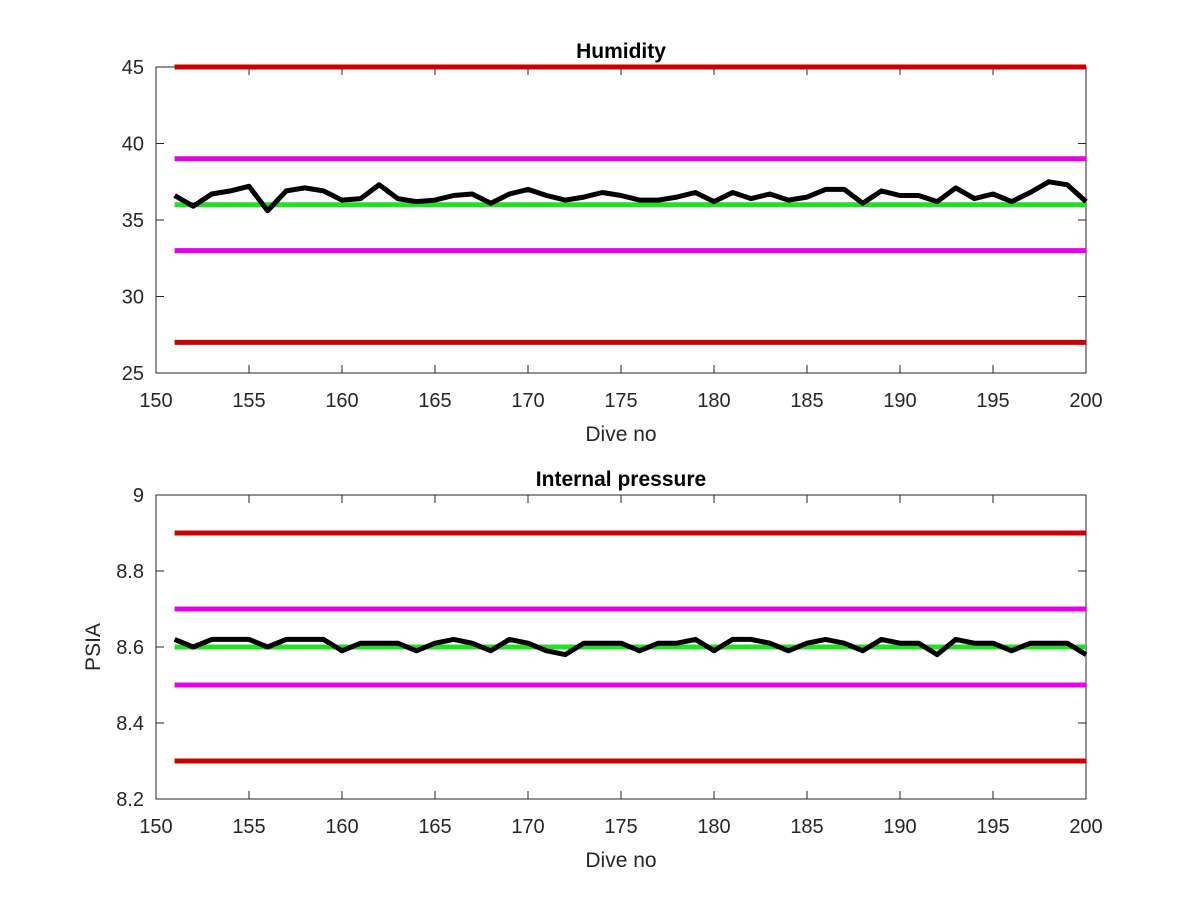 The width and height of the screenshot is (1200, 900). Describe the element at coordinates (130, 724) in the screenshot. I see `y-tick-label: 8.4` at that location.